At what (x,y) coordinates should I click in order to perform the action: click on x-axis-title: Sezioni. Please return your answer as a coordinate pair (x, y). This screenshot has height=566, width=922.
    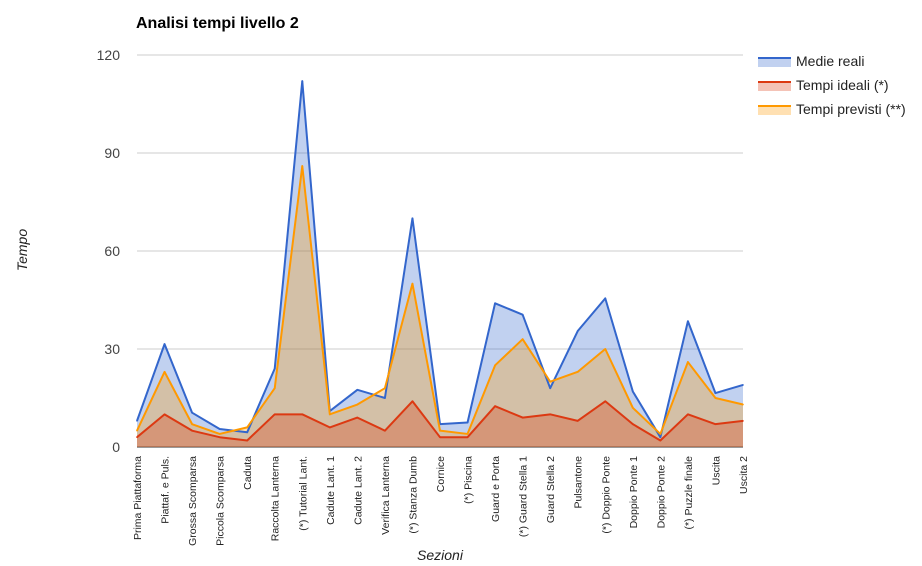
    Looking at the image, I should click on (440, 555).